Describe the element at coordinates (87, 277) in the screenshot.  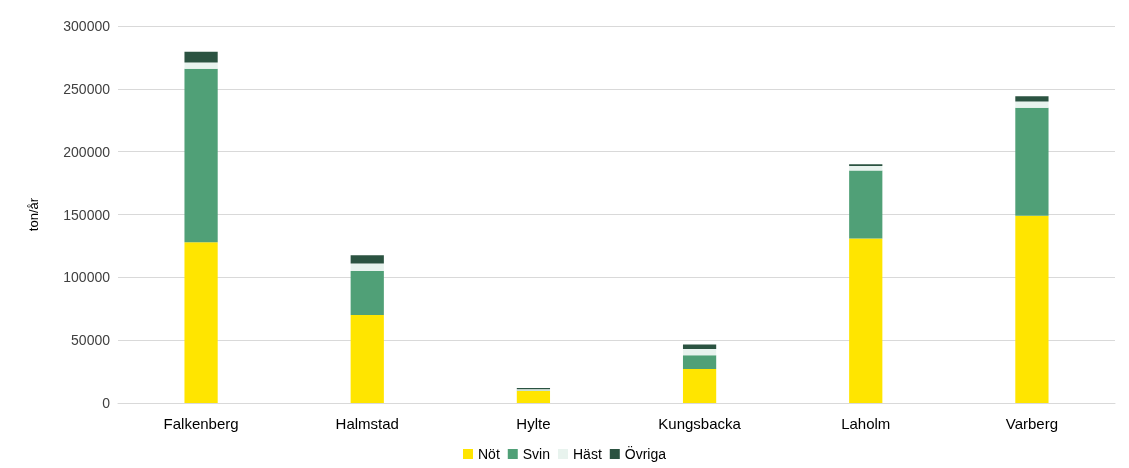
I see `y-tick-label: 100000` at that location.